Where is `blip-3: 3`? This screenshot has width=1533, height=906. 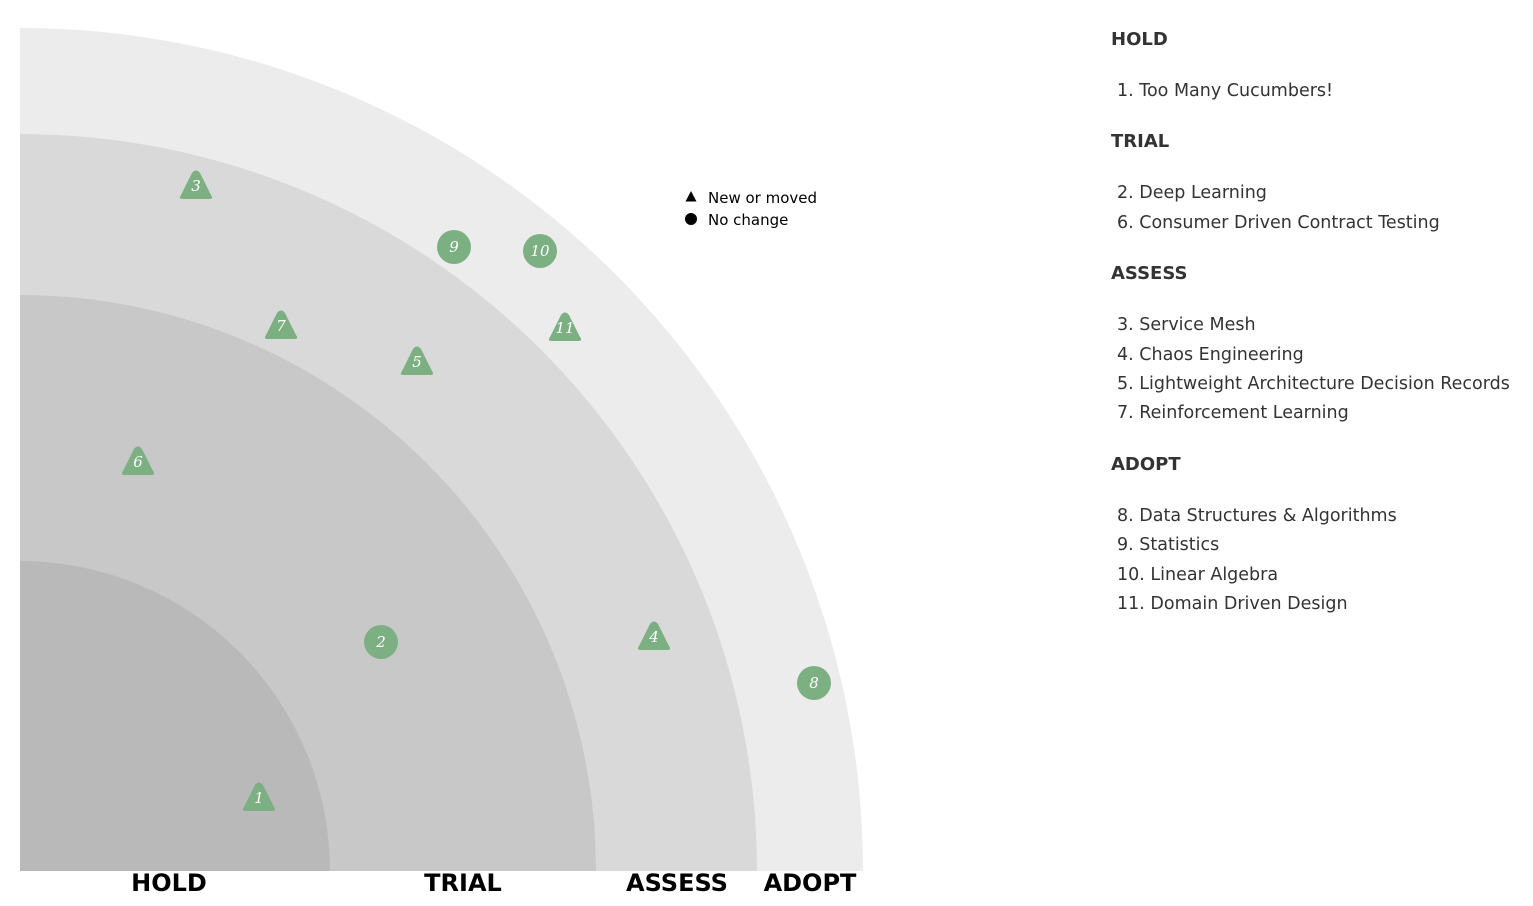 blip-3: 3 is located at coordinates (196, 185).